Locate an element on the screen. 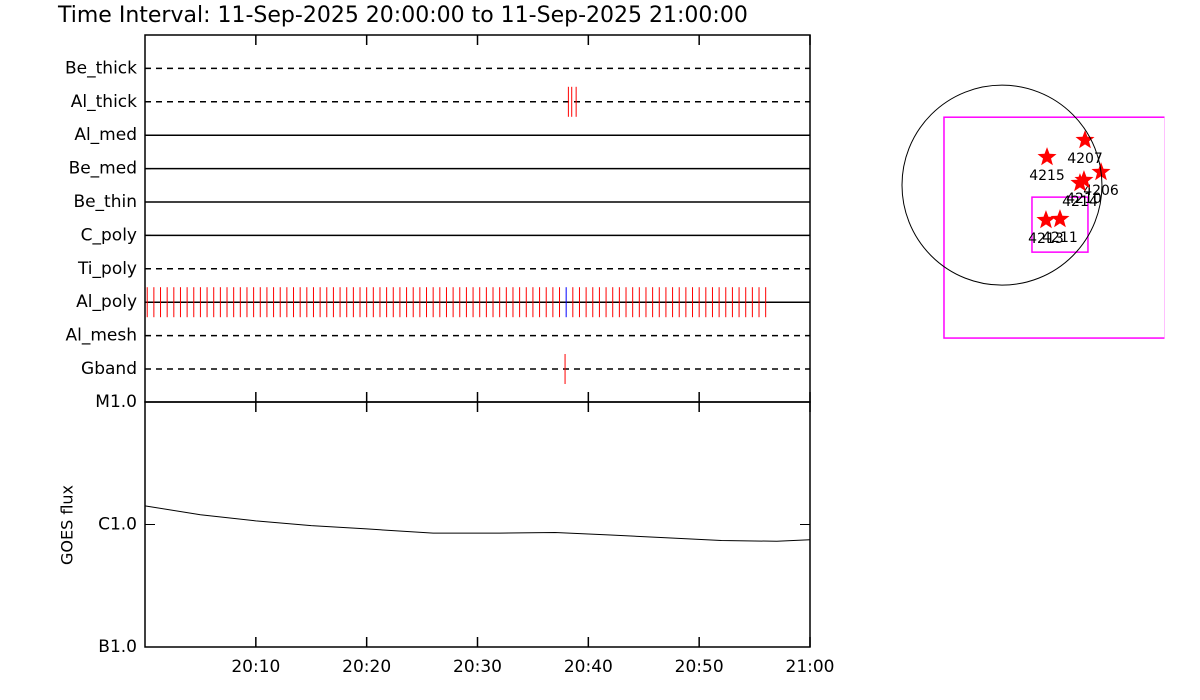  x-tick-label: 20:30 is located at coordinates (477, 667).